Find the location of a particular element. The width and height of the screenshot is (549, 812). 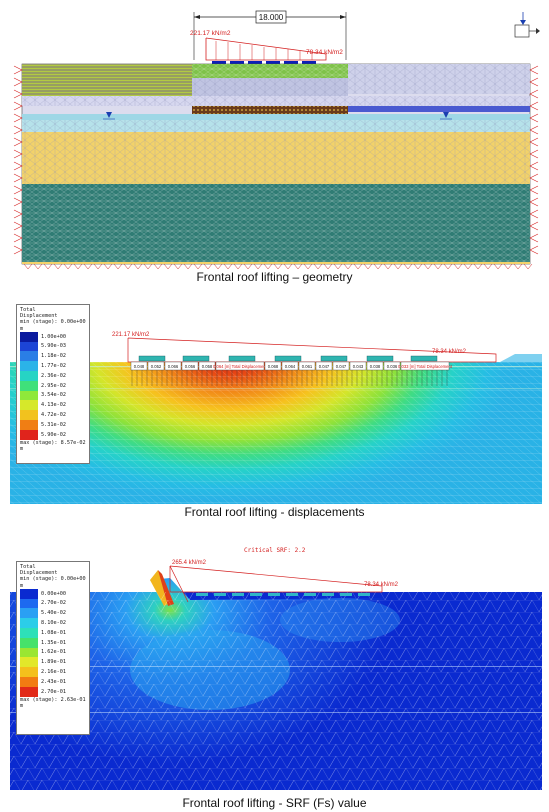

legend-row: 5.90e-03 is located at coordinates (53, 346).